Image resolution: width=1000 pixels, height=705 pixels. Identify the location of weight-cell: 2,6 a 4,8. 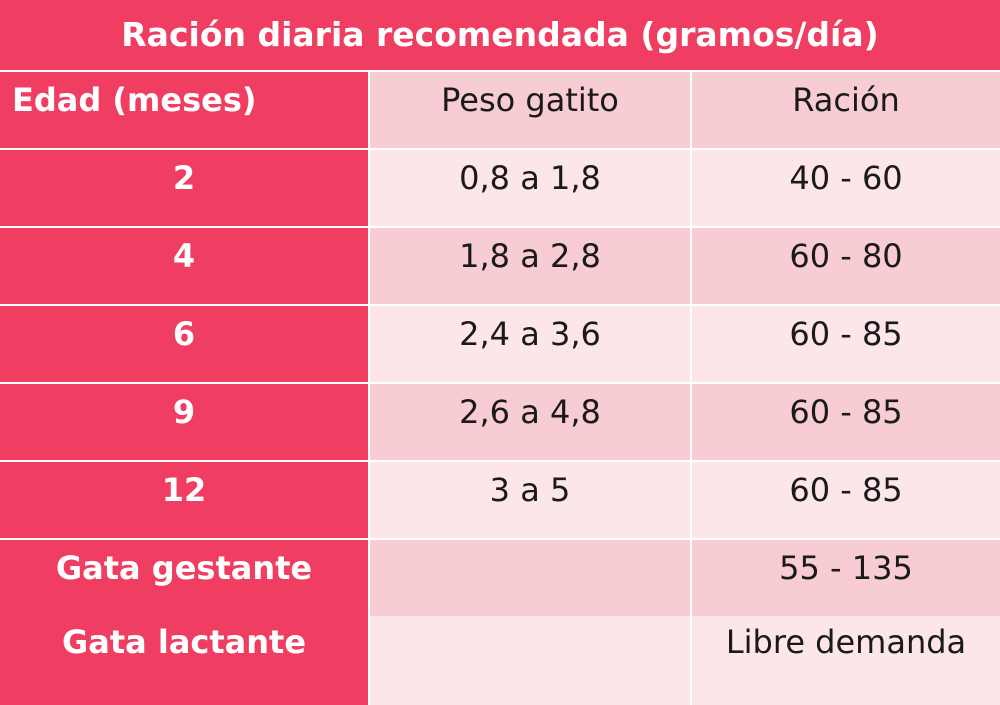
(530, 422).